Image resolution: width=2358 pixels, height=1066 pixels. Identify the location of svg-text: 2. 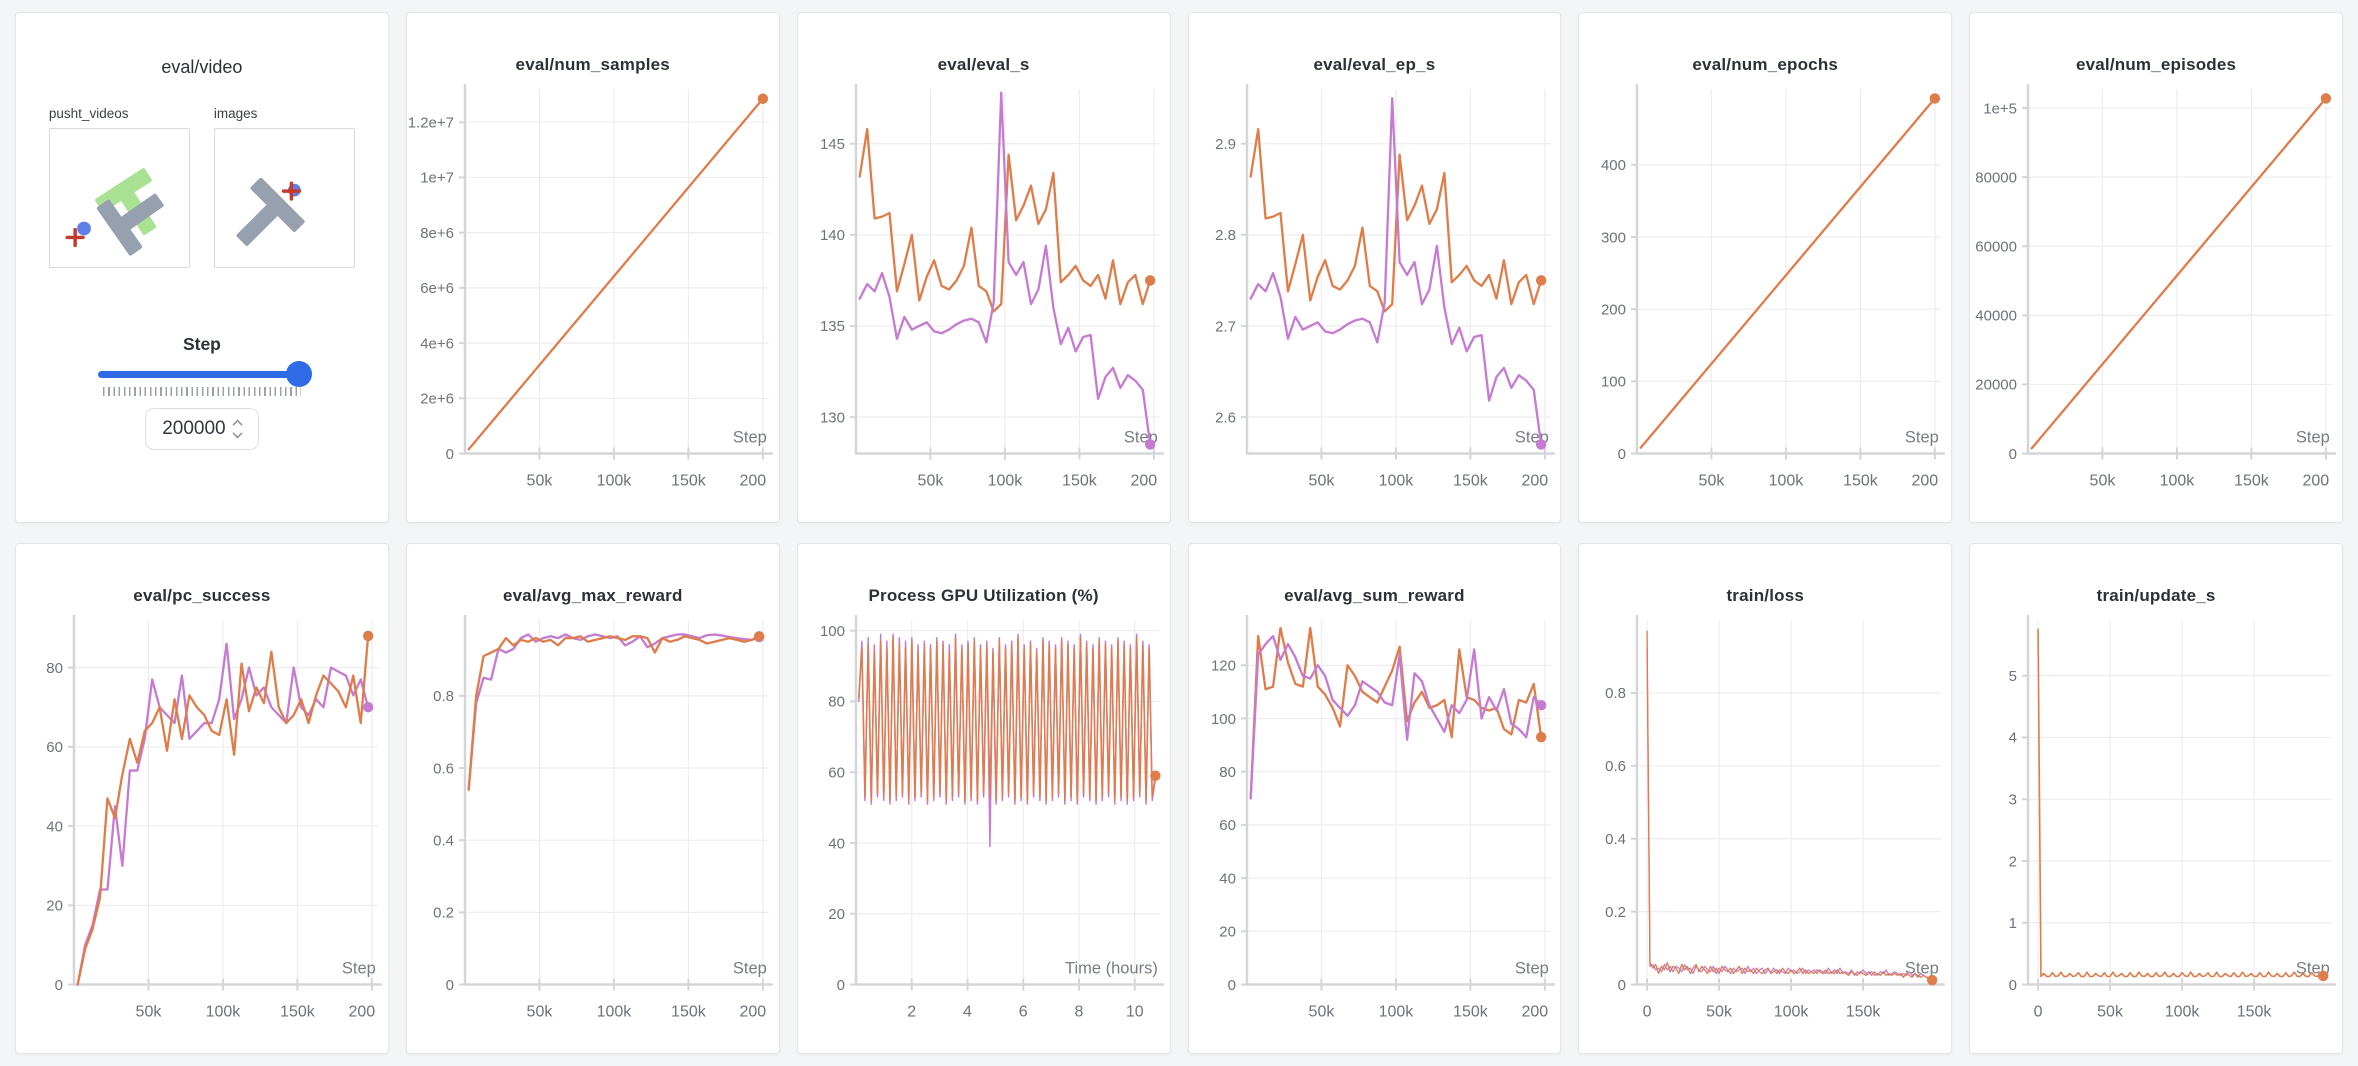
(2013, 861).